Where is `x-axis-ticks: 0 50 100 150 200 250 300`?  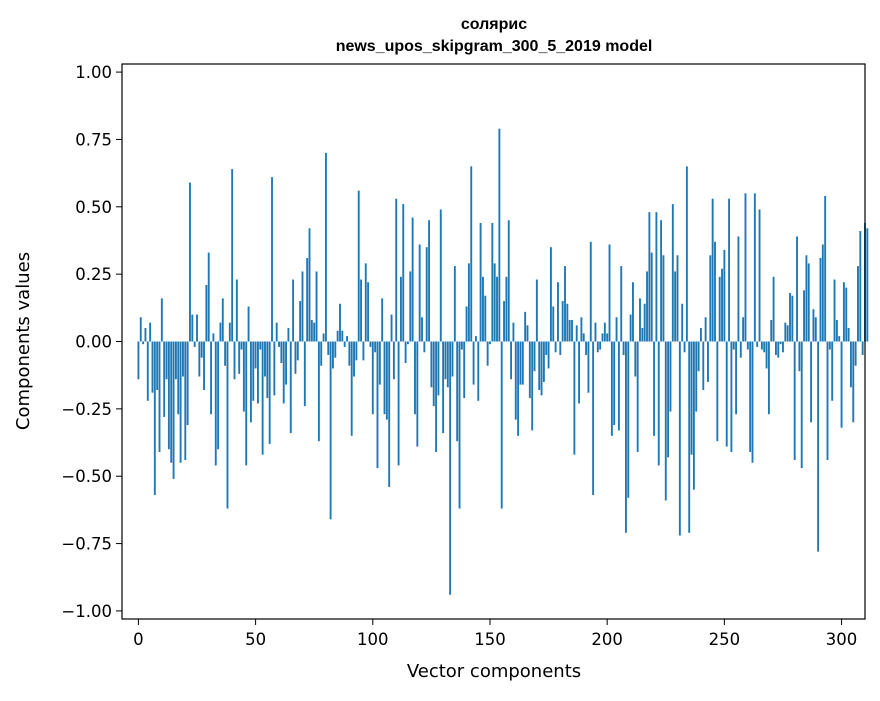
x-axis-ticks: 0 50 100 150 200 250 300 is located at coordinates (495, 634).